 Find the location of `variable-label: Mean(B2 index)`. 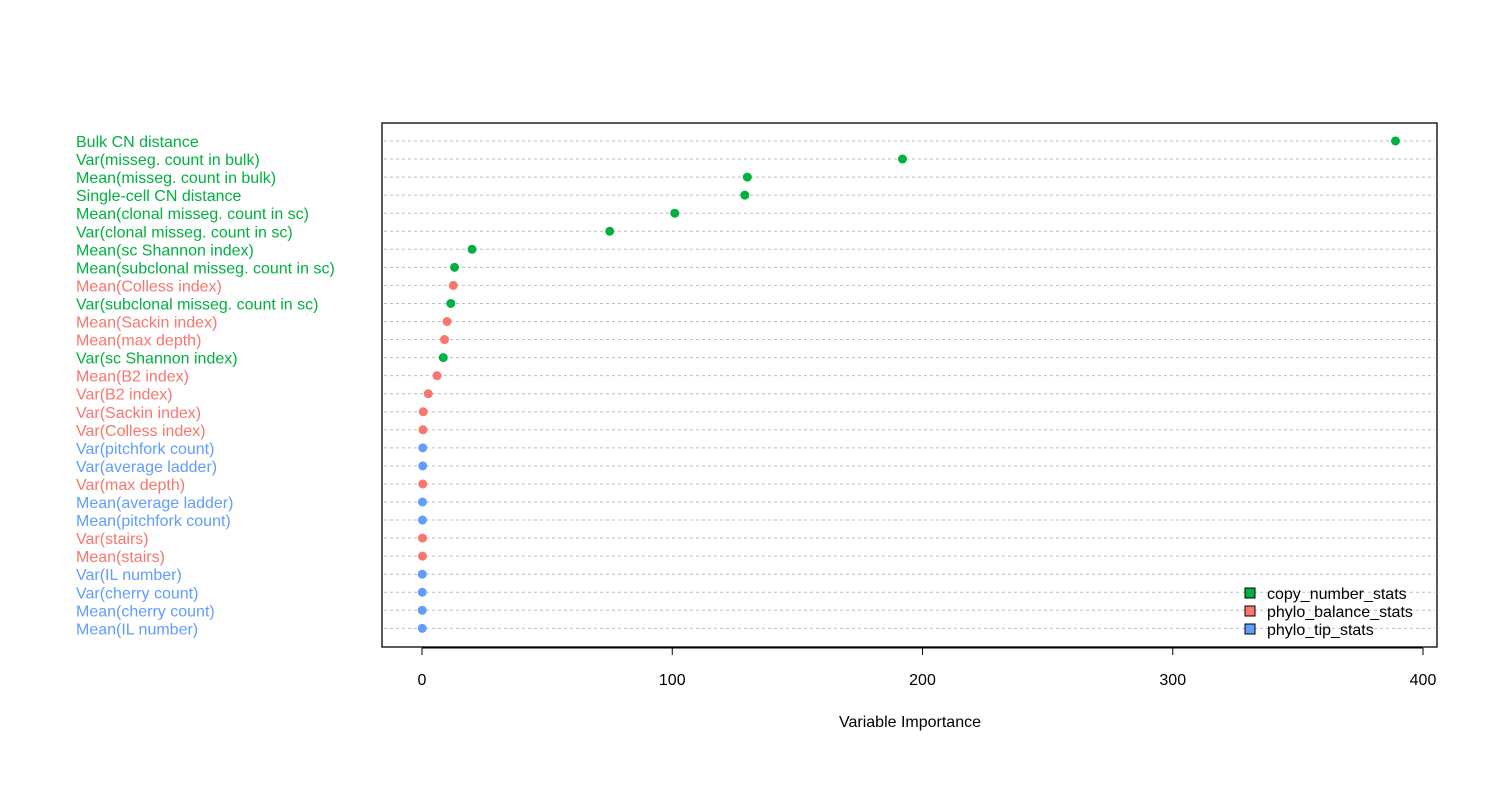

variable-label: Mean(B2 index) is located at coordinates (132, 377).